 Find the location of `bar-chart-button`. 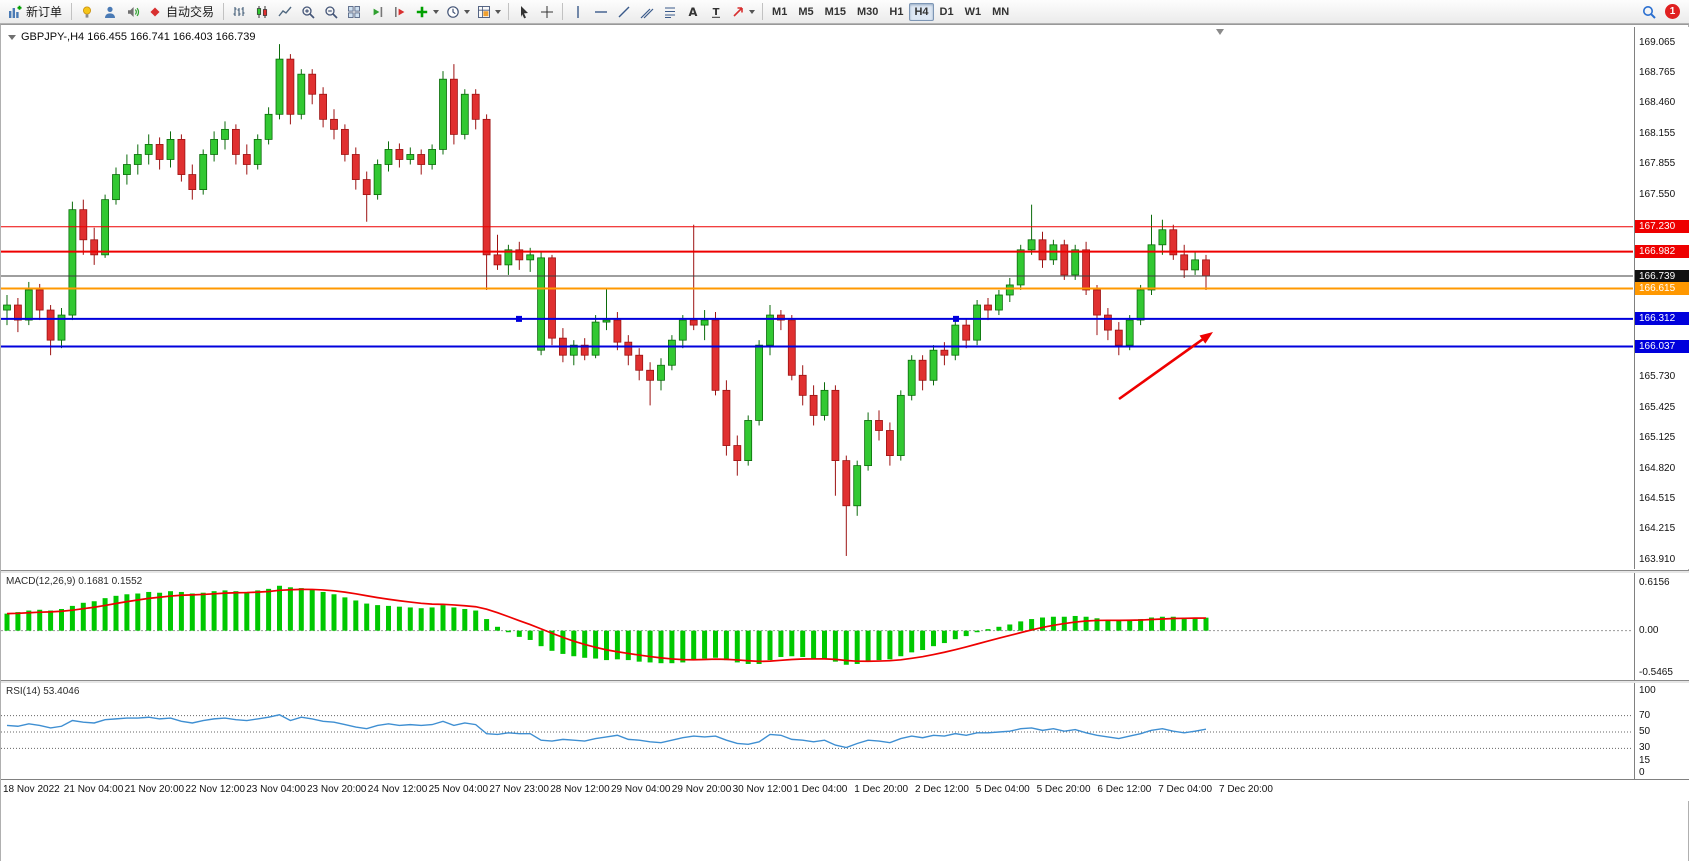

bar-chart-button is located at coordinates (239, 12).